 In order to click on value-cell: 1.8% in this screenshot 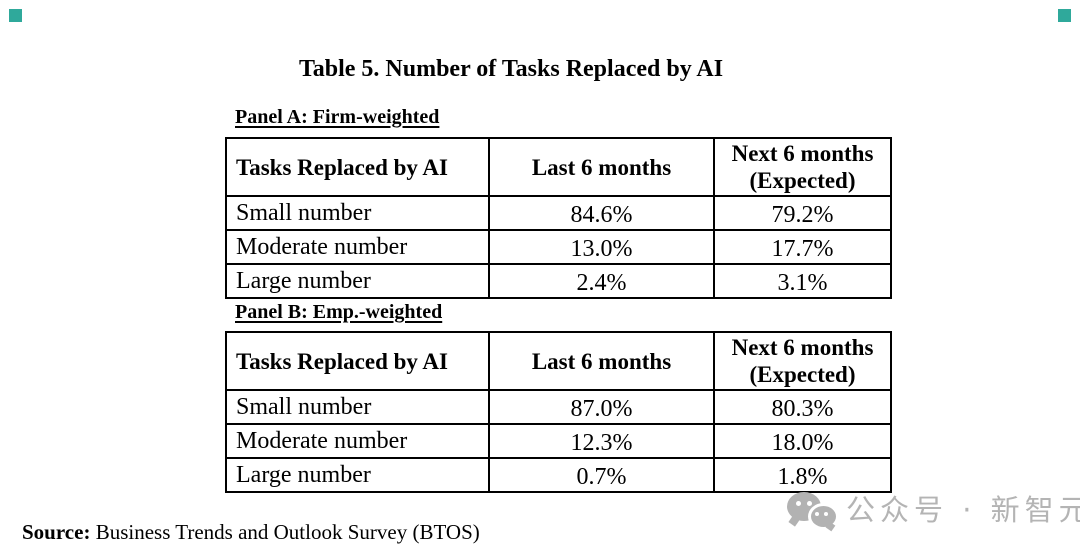, I will do `click(802, 475)`.